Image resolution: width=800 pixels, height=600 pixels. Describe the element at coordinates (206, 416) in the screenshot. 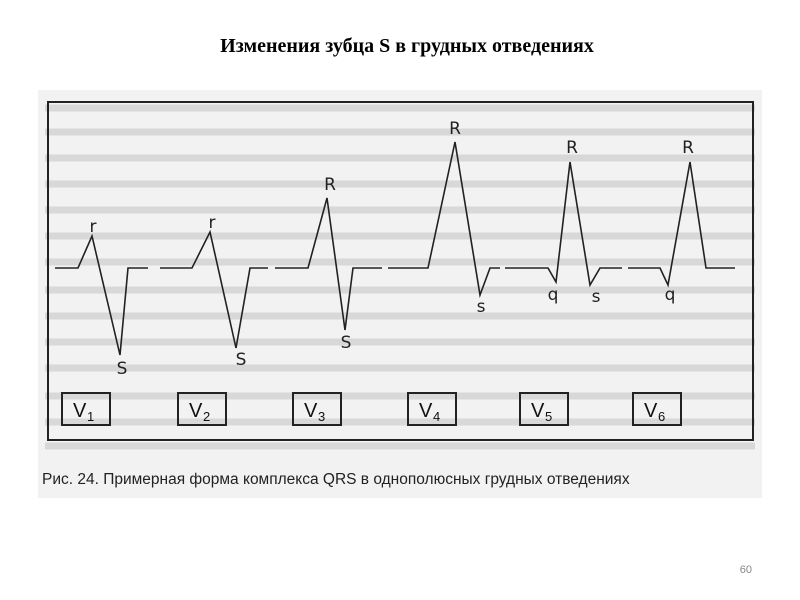

I see `lead-index: 2` at that location.